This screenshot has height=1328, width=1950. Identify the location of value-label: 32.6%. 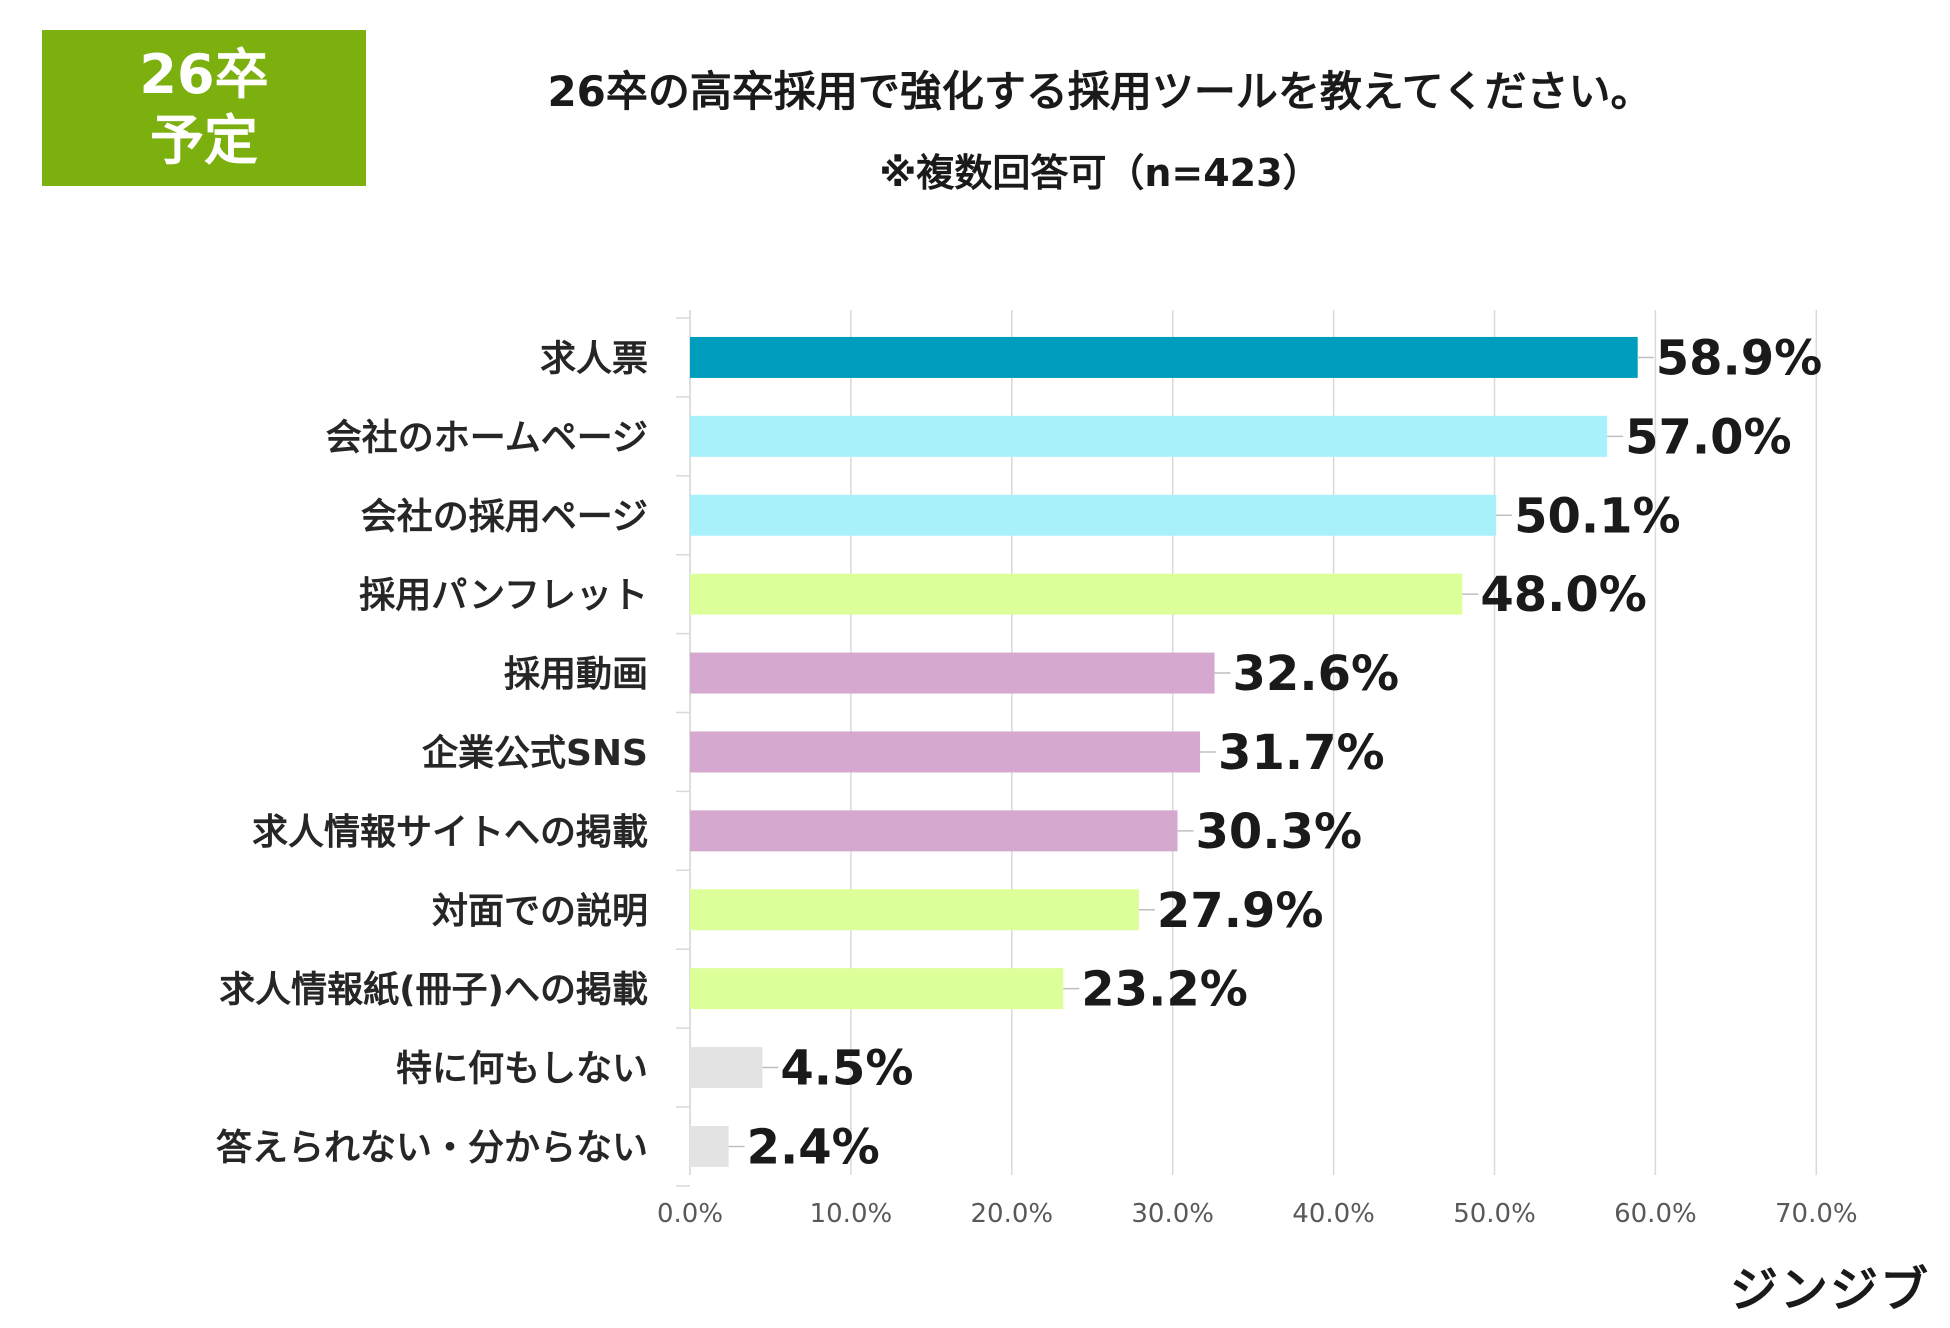
(1316, 674).